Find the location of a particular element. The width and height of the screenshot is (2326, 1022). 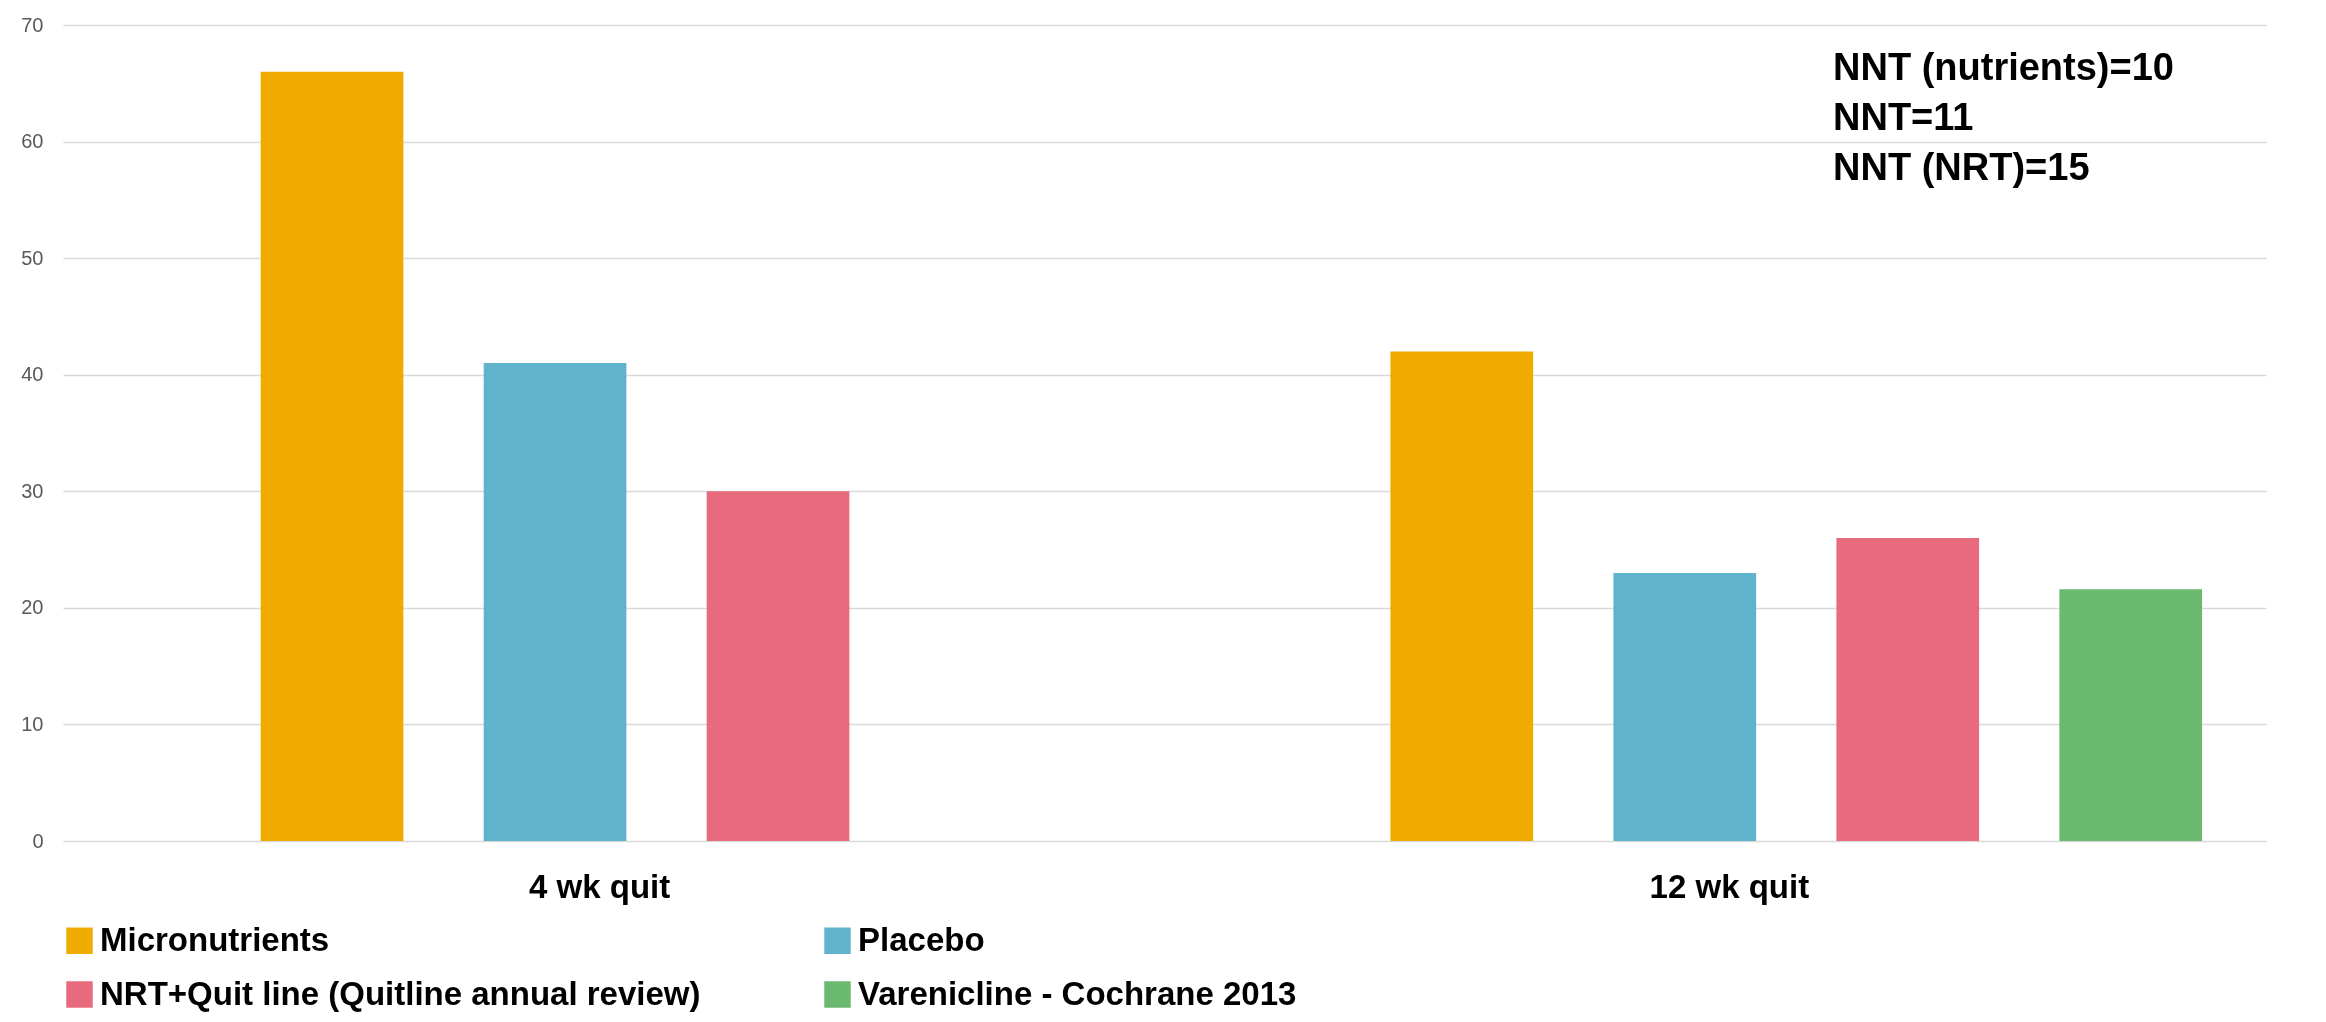

y-tick-label: 60 is located at coordinates (32, 141).